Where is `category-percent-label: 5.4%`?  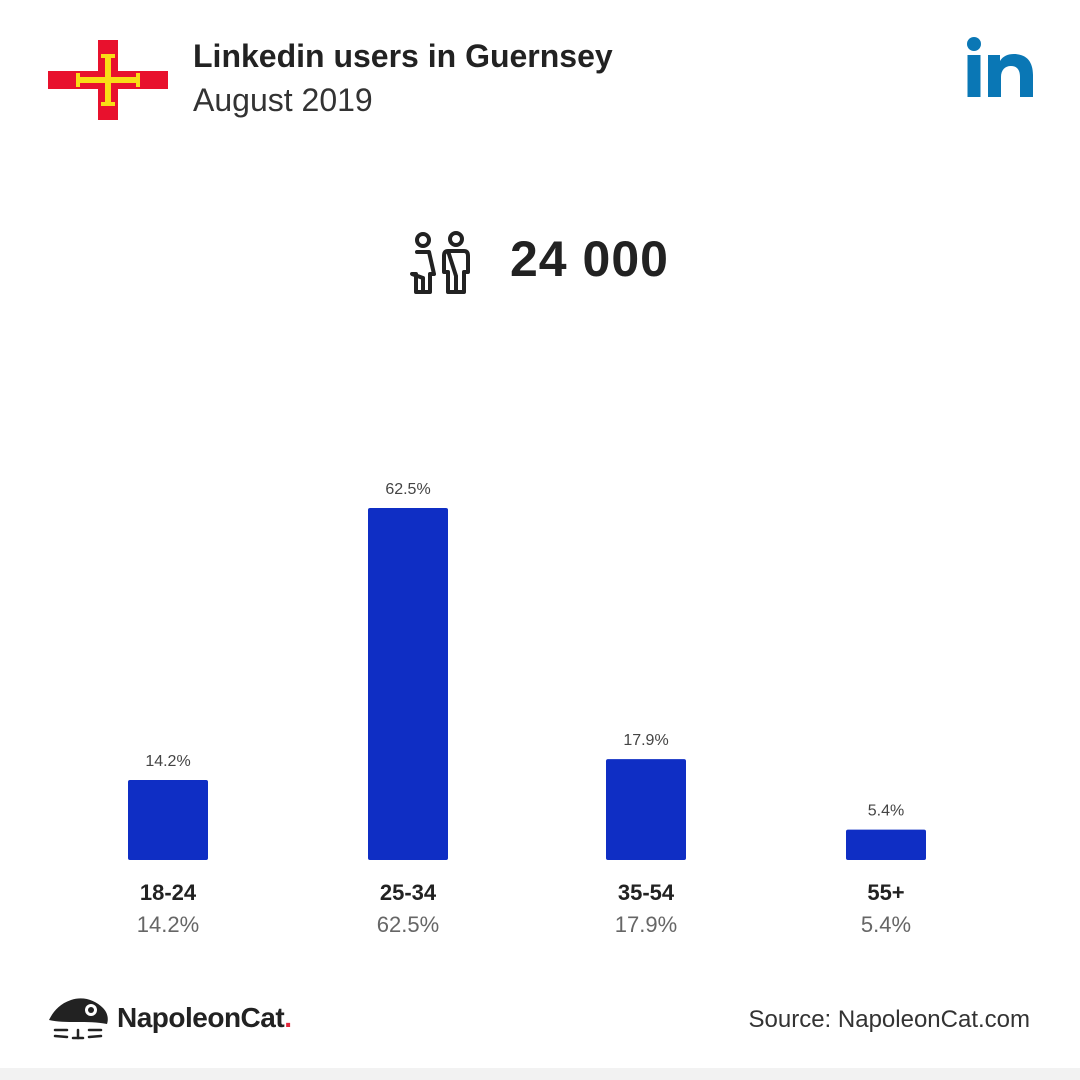 category-percent-label: 5.4% is located at coordinates (886, 924).